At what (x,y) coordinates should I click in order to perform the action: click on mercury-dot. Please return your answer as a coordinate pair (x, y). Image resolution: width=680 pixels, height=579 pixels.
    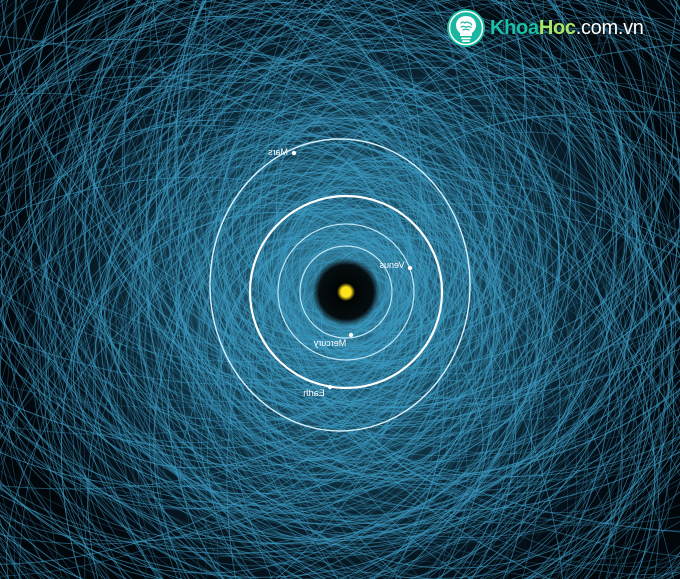
    Looking at the image, I should click on (351, 335).